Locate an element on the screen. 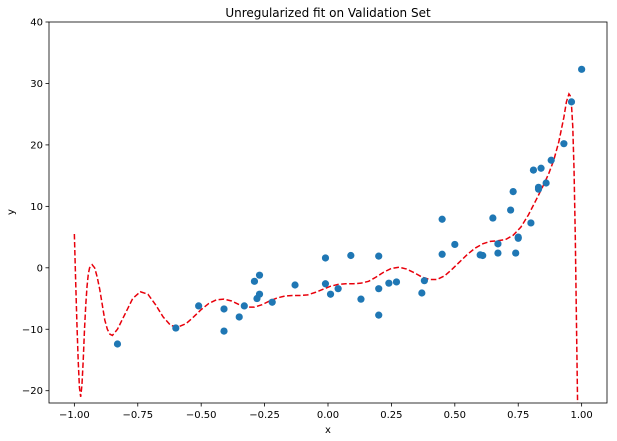  x-tick-label: 1.00 is located at coordinates (582, 415).